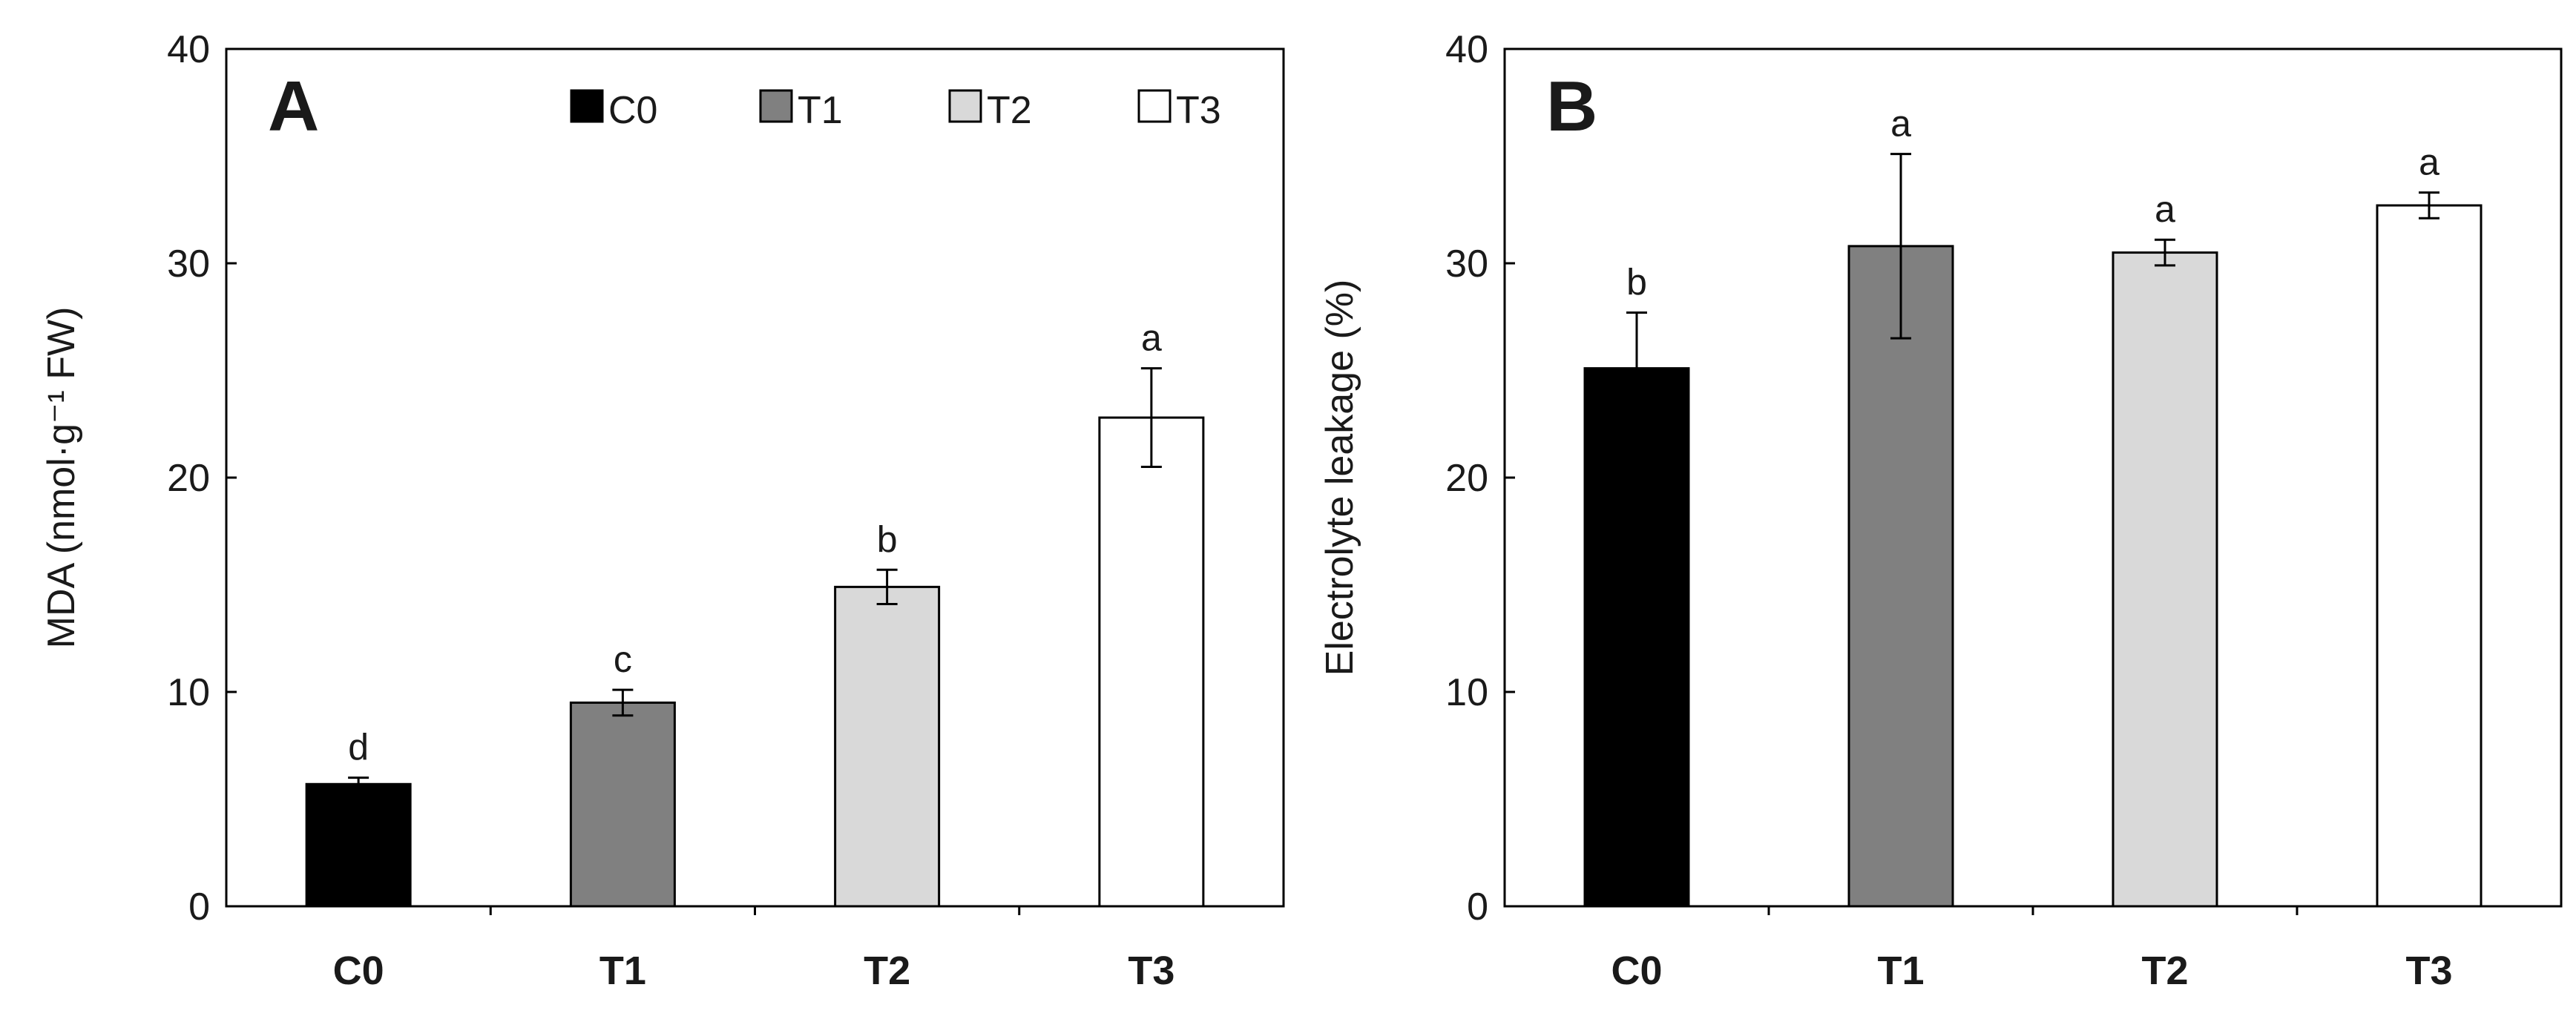  I want to click on legend-label: T1, so click(820, 111).